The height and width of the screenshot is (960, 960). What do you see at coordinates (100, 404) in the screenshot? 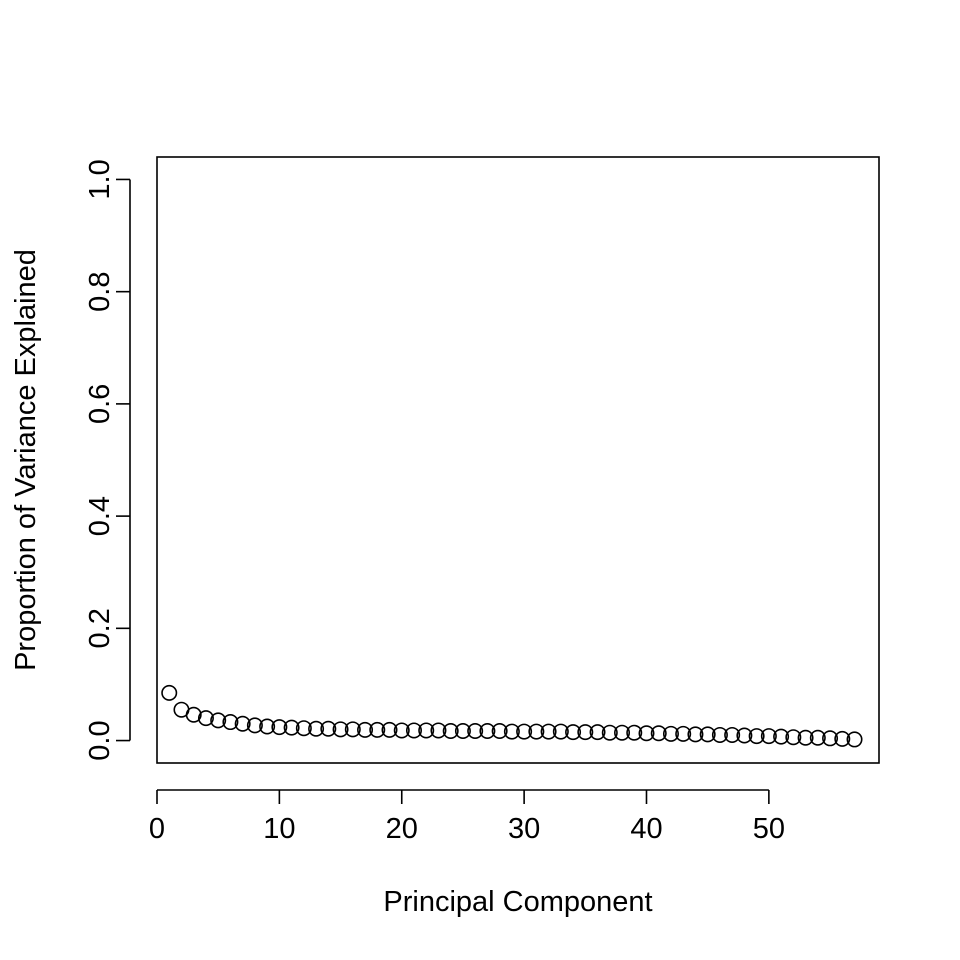
I see `y-tick-label: 0.6` at bounding box center [100, 404].